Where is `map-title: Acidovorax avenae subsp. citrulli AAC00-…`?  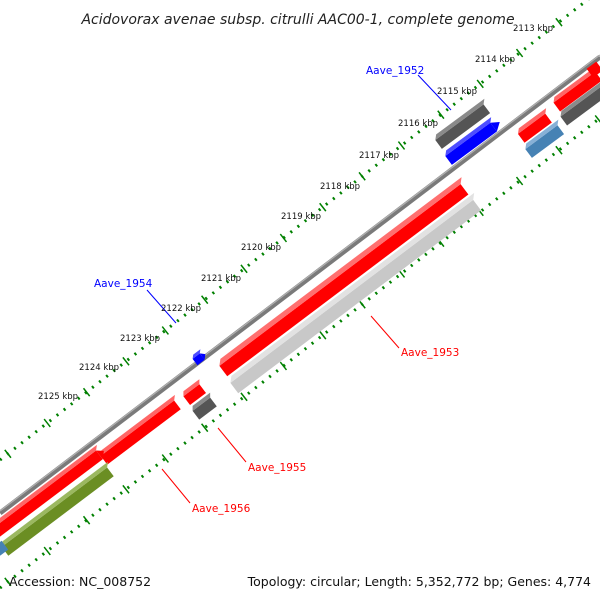 map-title: Acidovorax avenae subsp. citrulli AAC00-… is located at coordinates (297, 20).